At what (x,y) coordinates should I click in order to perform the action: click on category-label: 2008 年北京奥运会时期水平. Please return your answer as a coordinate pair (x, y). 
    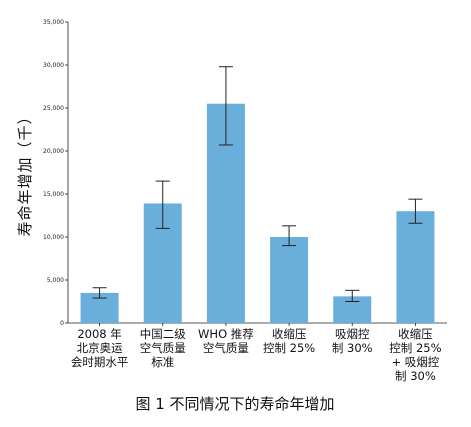
    Looking at the image, I should click on (100, 348).